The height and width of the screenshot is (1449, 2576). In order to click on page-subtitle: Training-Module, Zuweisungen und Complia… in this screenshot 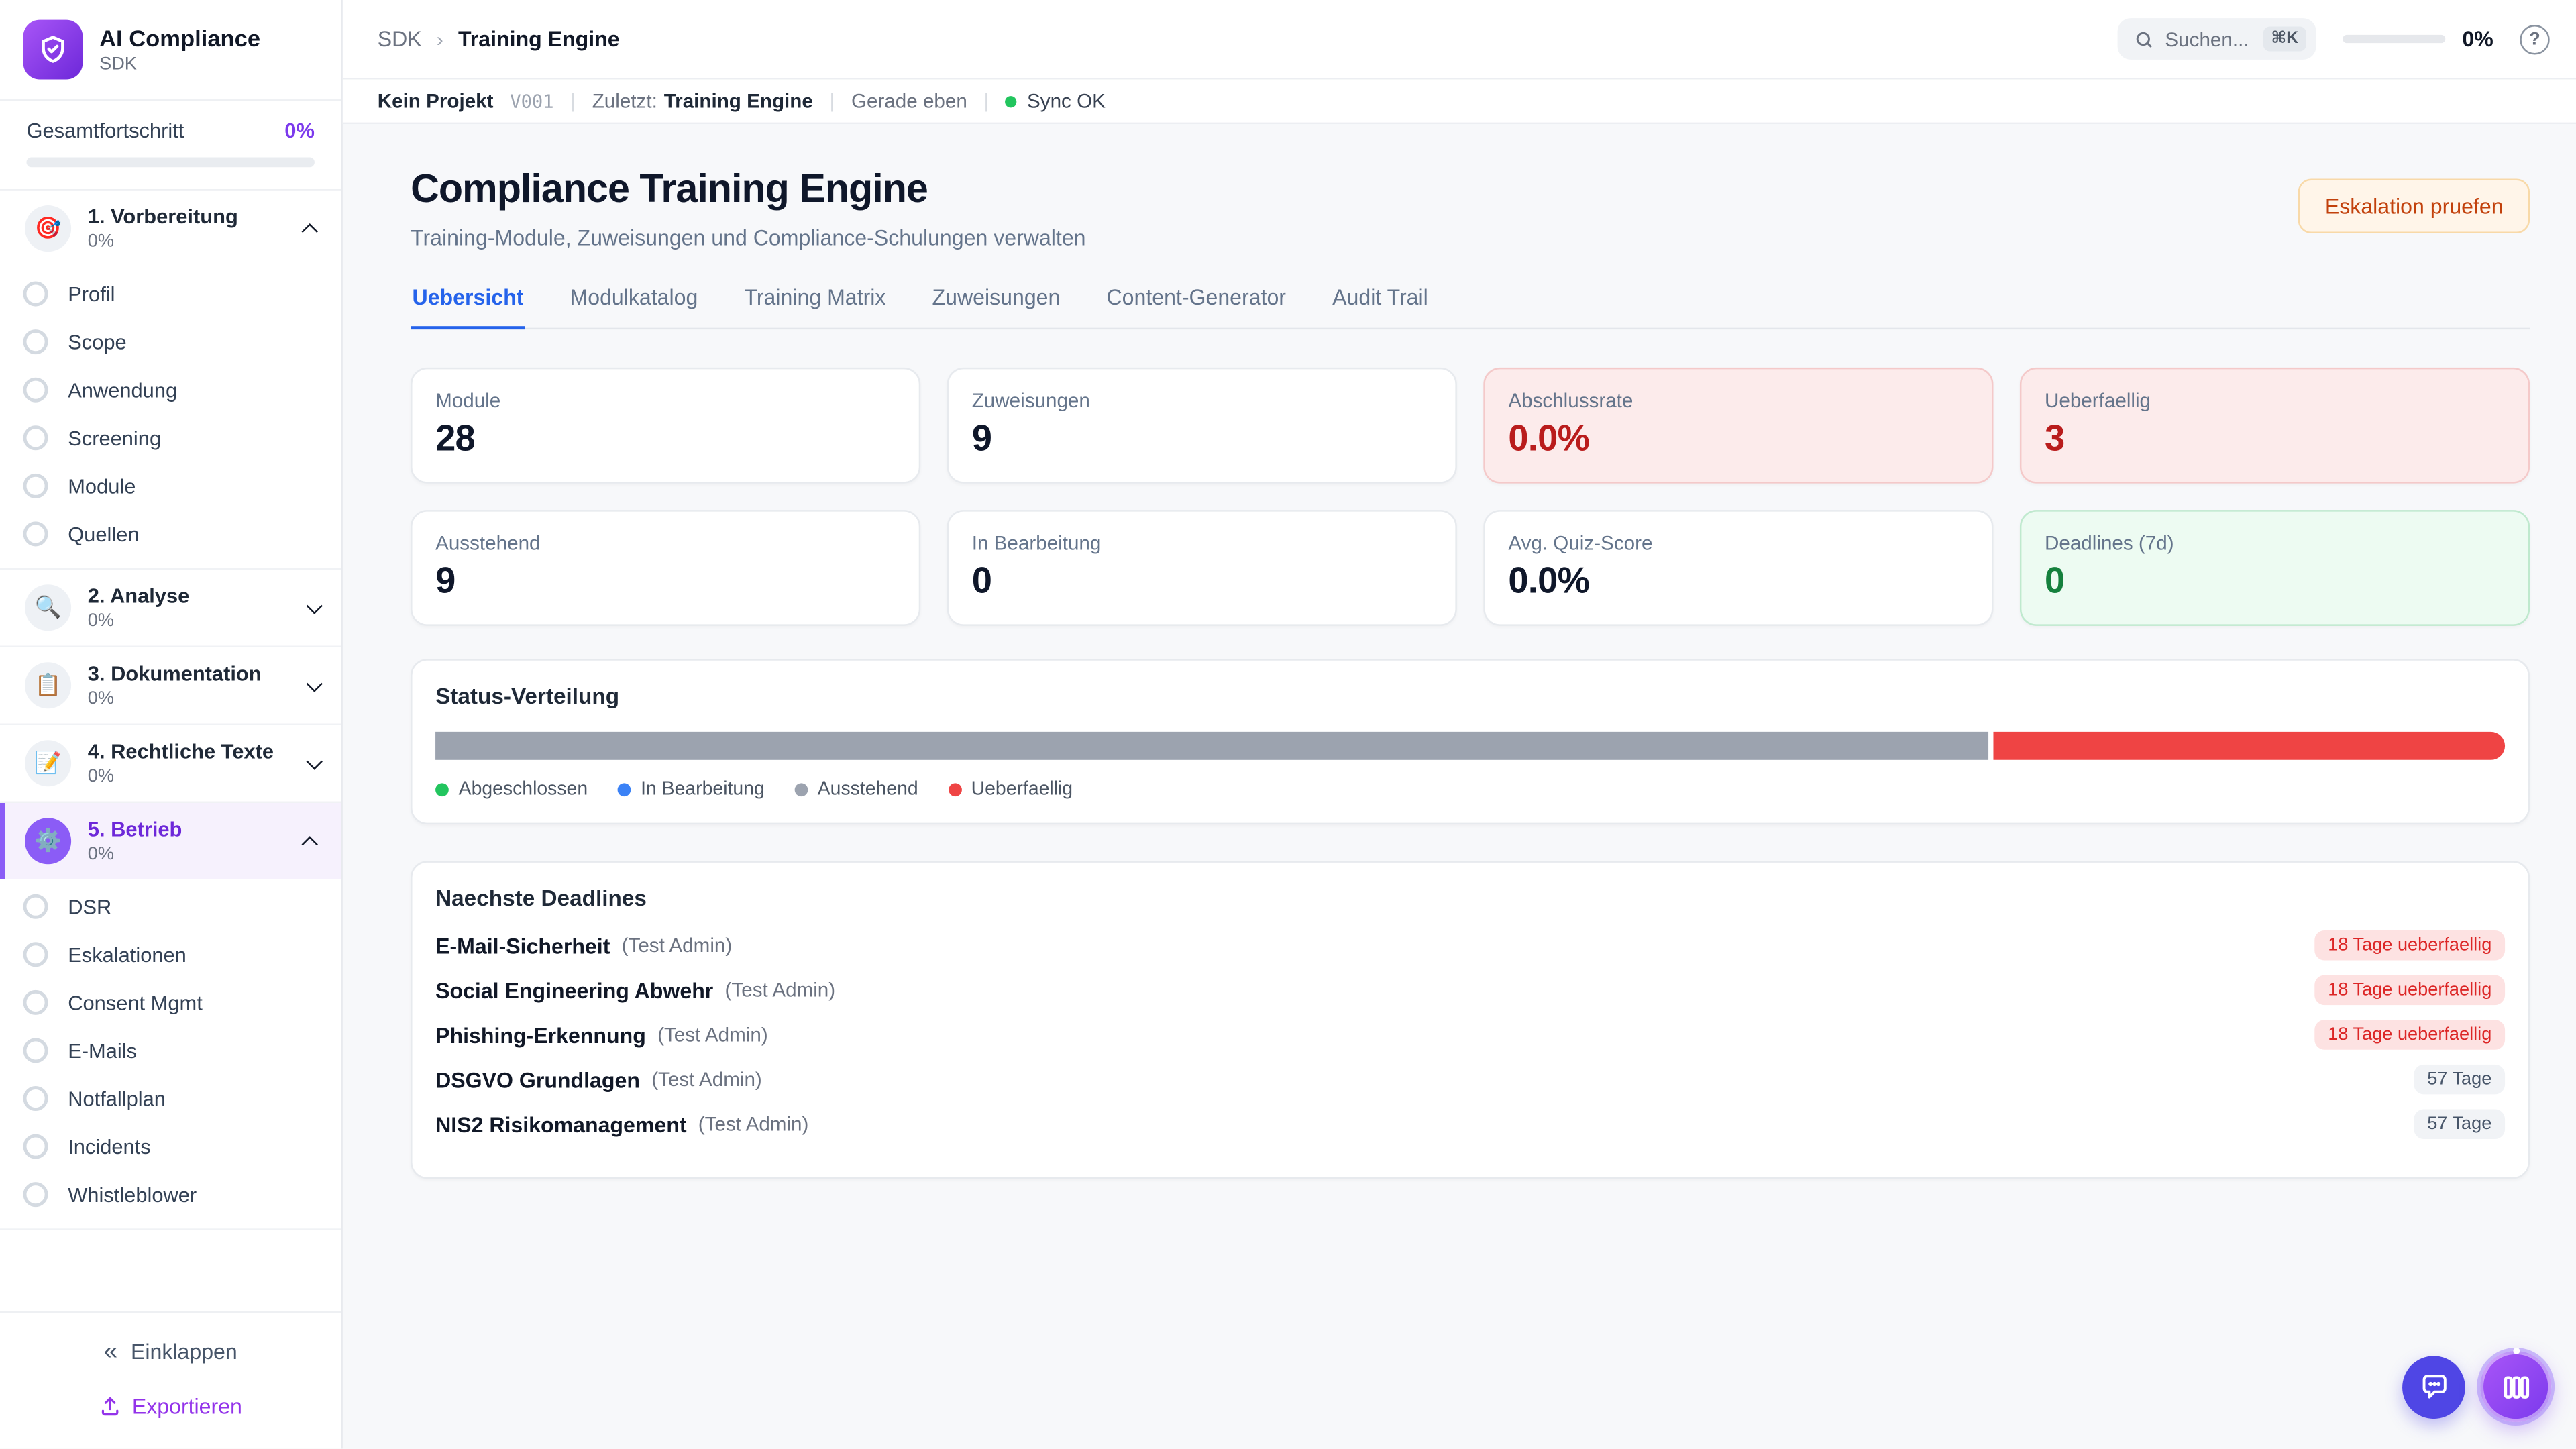, I will do `click(748, 237)`.